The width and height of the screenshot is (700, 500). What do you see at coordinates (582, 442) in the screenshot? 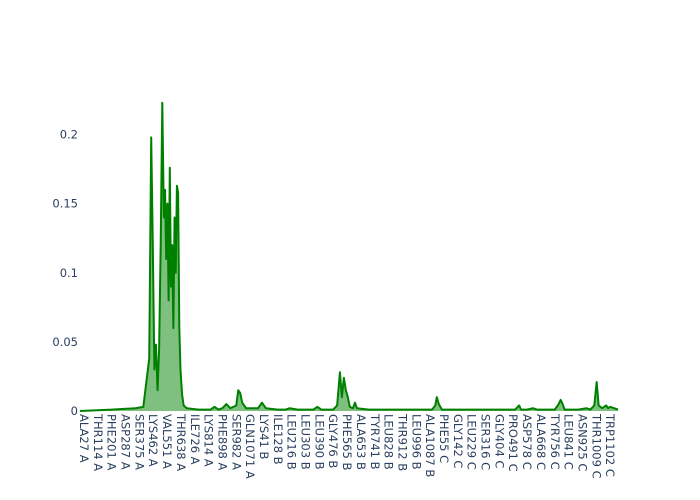
I see `x-tick-label: ASN925 C` at bounding box center [582, 442].